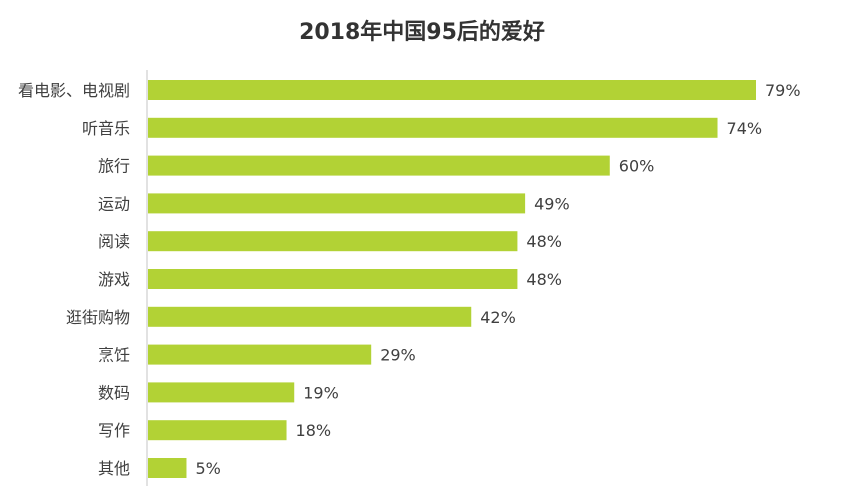 The image size is (844, 493). I want to click on category-label: 逛街购物, so click(98, 317).